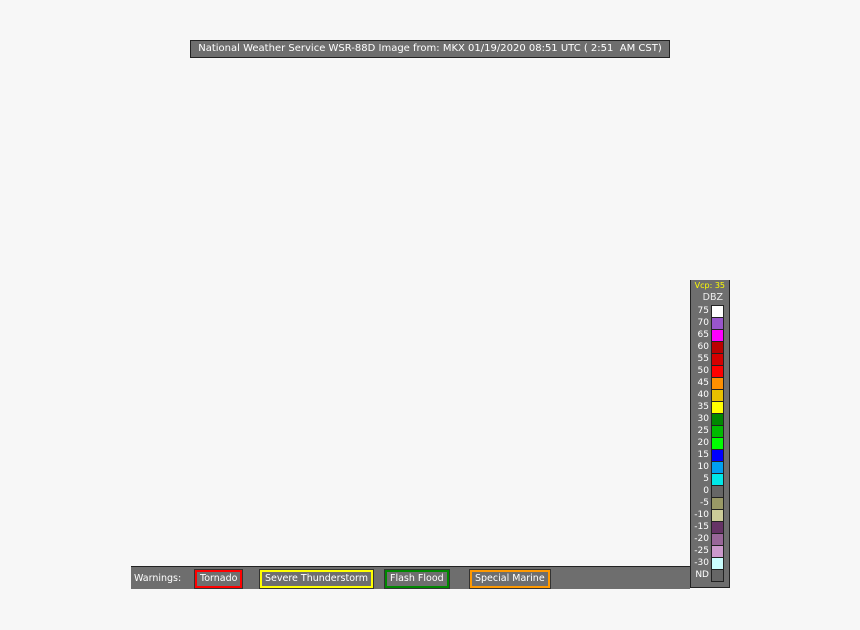 The width and height of the screenshot is (860, 630). Describe the element at coordinates (510, 579) in the screenshot. I see `warning-special-marine: Special Marine` at that location.